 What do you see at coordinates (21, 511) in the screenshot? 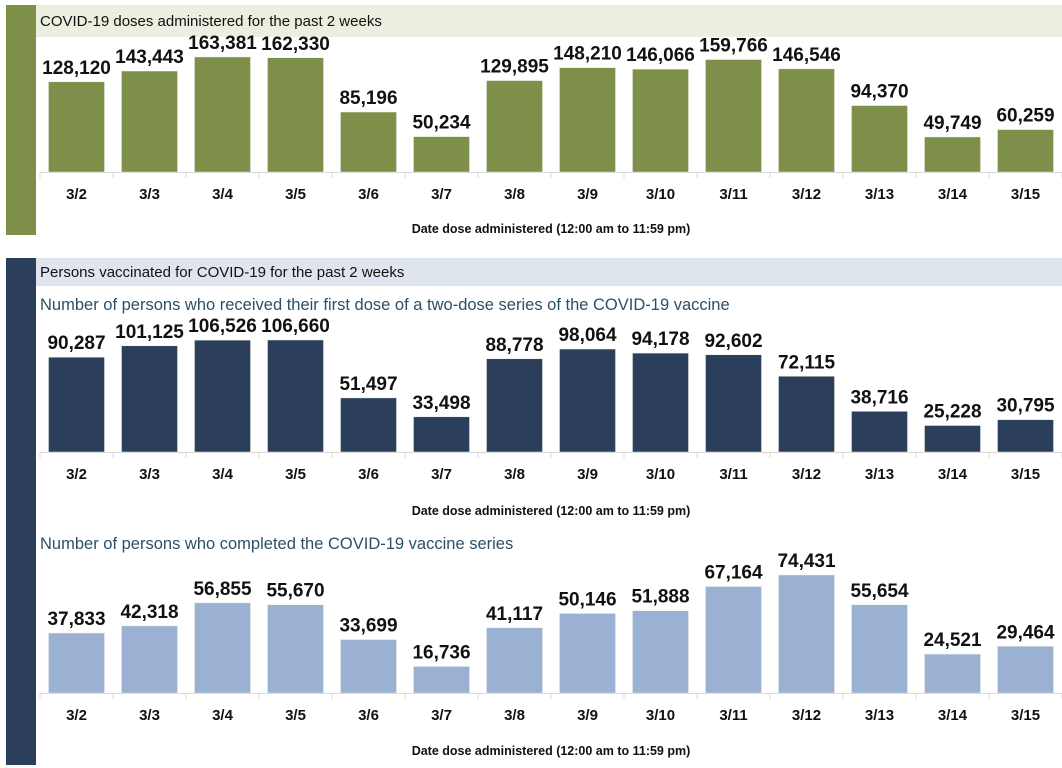
I see `persons-section-strip` at bounding box center [21, 511].